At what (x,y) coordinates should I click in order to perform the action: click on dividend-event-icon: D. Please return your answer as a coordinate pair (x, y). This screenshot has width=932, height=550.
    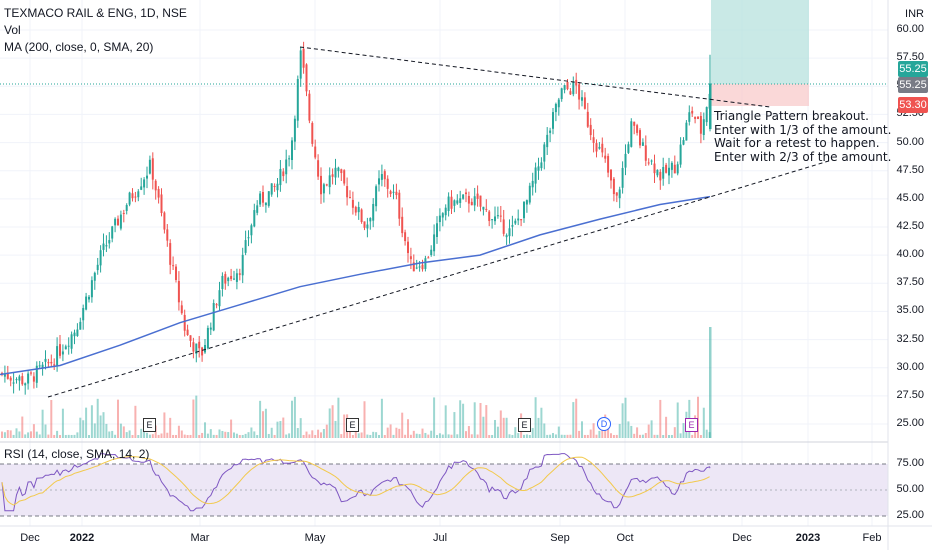
    Looking at the image, I should click on (604, 424).